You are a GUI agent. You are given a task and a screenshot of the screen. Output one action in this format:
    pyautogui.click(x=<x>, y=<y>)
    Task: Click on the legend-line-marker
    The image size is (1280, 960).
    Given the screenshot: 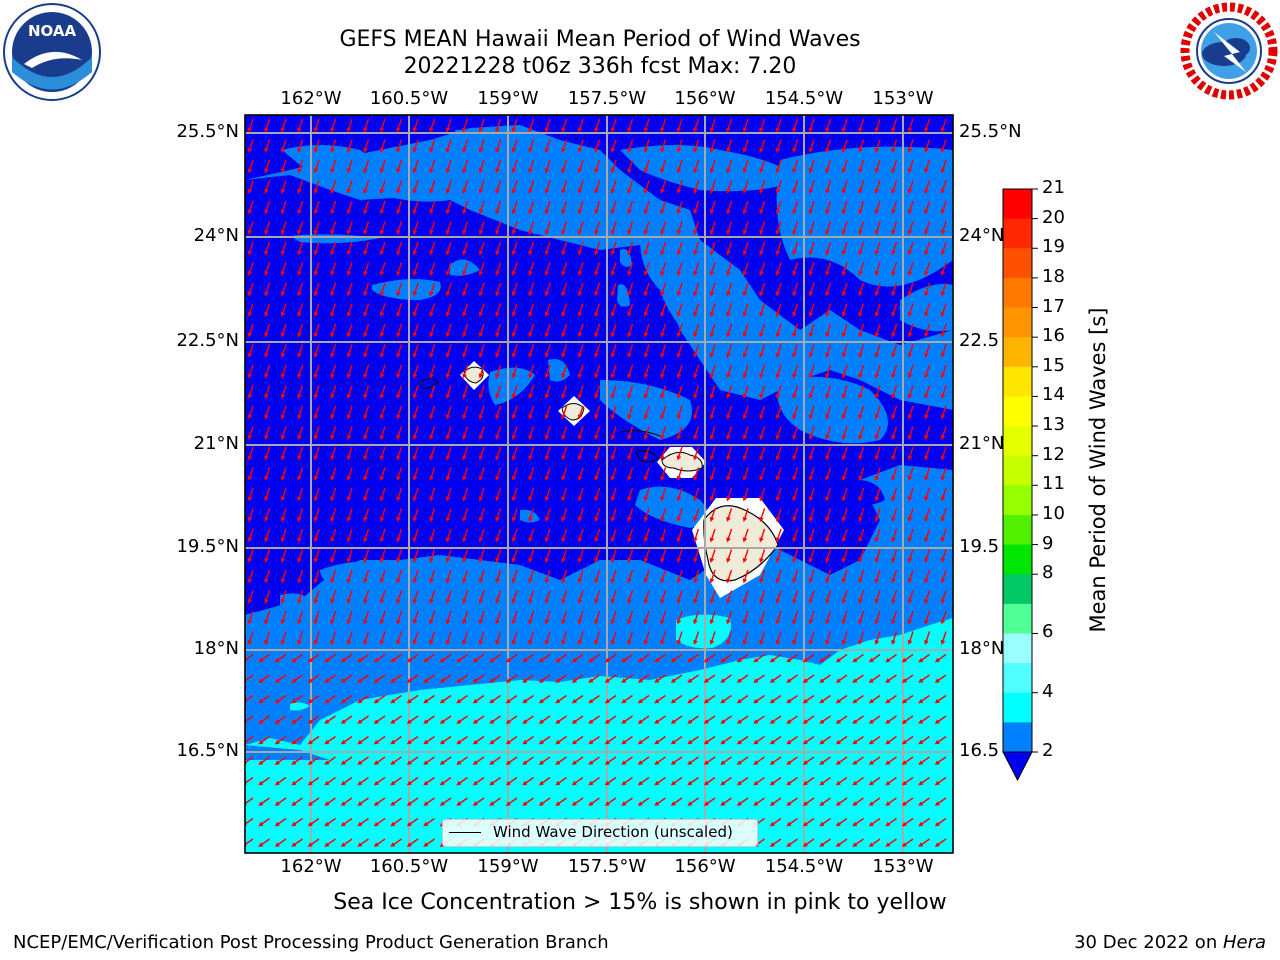 What is the action you would take?
    pyautogui.click(x=465, y=832)
    